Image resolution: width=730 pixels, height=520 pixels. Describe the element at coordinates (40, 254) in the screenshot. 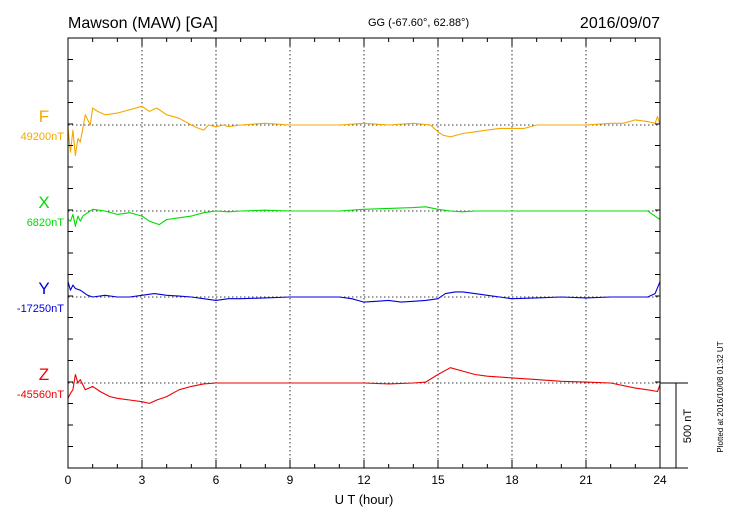

I see `series-labels: F 49200nT X 6820nT Y -17250nT Z -45560nT` at that location.